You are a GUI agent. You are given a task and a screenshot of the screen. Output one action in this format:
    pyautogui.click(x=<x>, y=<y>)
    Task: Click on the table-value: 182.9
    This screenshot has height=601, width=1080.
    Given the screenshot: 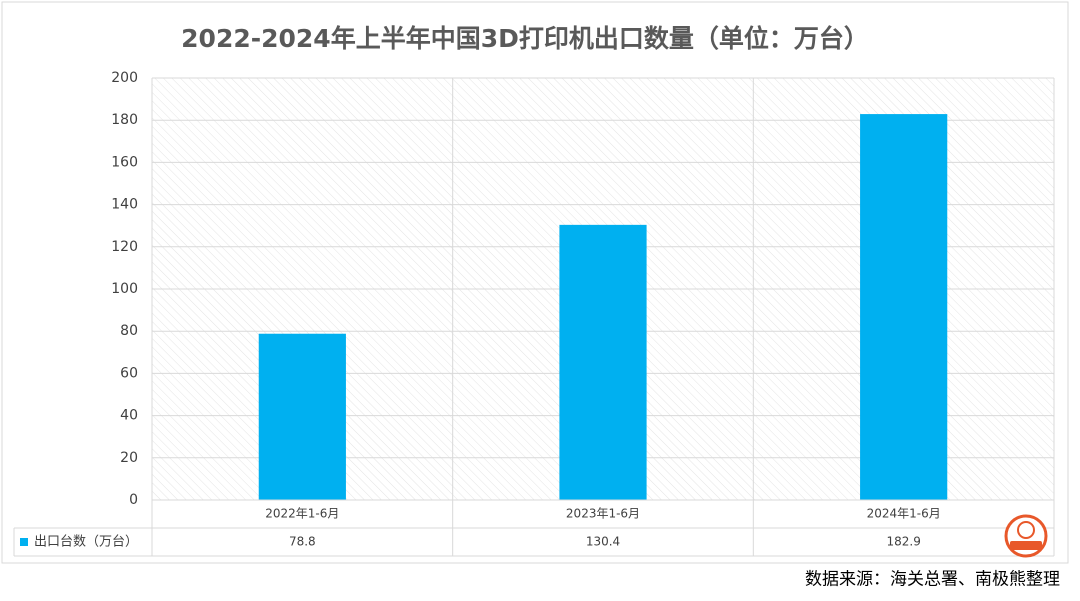 What is the action you would take?
    pyautogui.click(x=903, y=542)
    